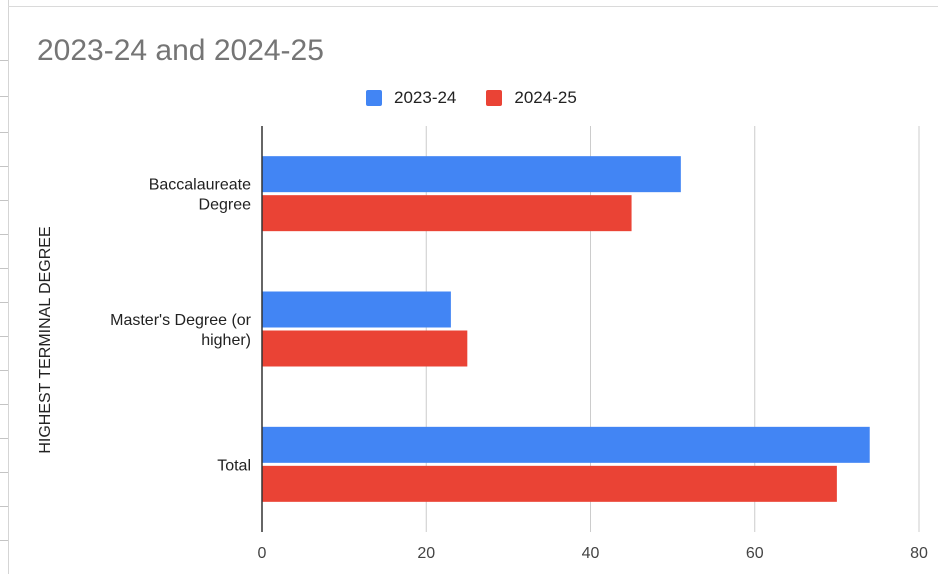  Describe the element at coordinates (180, 50) in the screenshot. I see `chart-title: 2023-24 and 2024-25` at that location.